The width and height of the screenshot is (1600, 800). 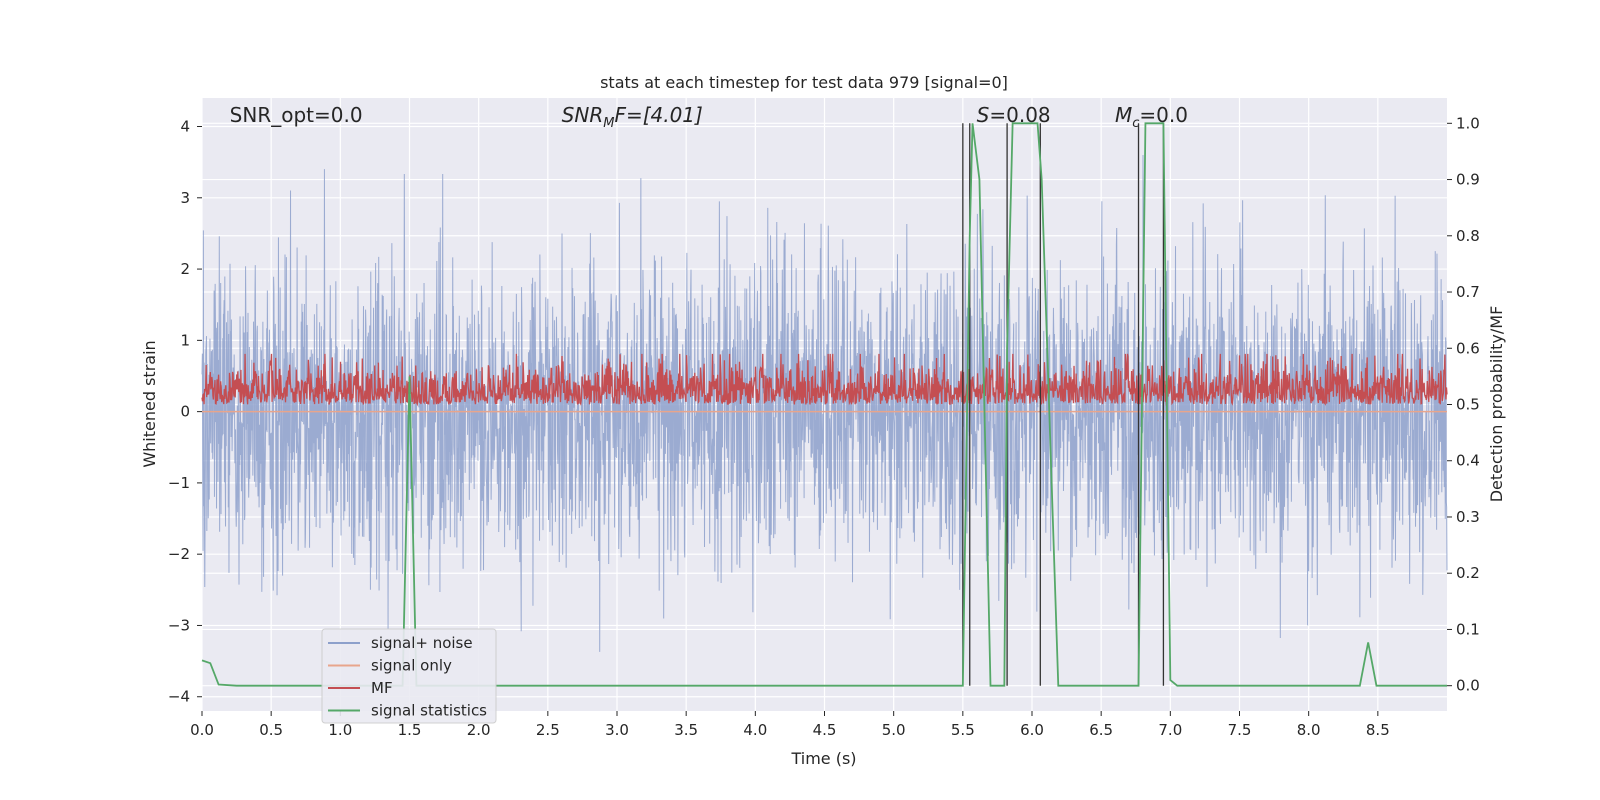 What do you see at coordinates (1468, 461) in the screenshot?
I see `y-right-tick-label: 0.4` at bounding box center [1468, 461].